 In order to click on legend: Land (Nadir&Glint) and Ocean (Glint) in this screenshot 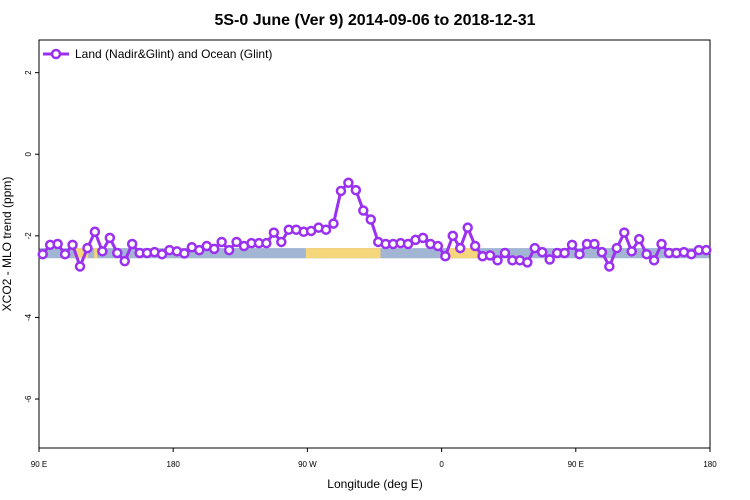, I will do `click(157, 54)`.